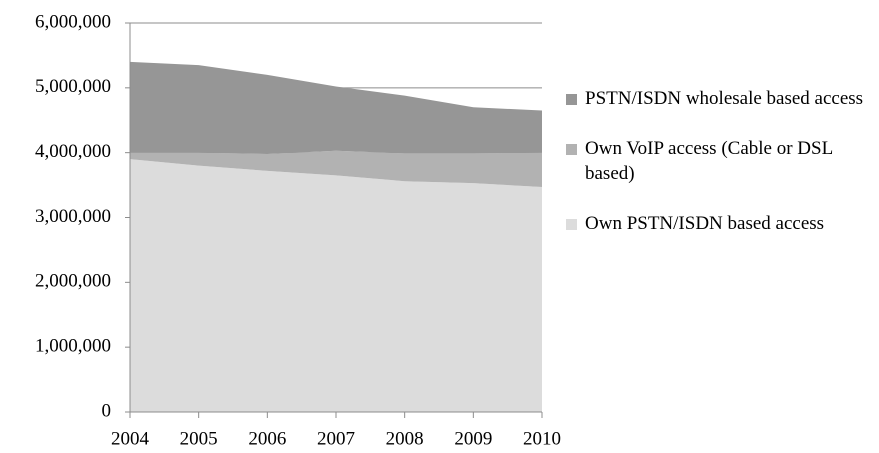  Describe the element at coordinates (73, 86) in the screenshot. I see `y-tick-label: 5,000,000` at that location.